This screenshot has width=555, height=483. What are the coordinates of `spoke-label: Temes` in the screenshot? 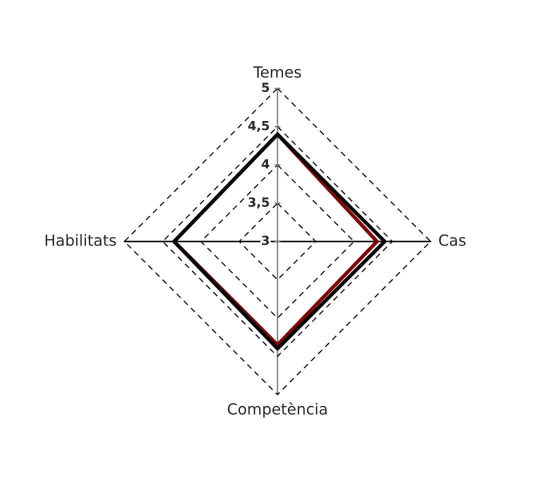 It's located at (277, 72).